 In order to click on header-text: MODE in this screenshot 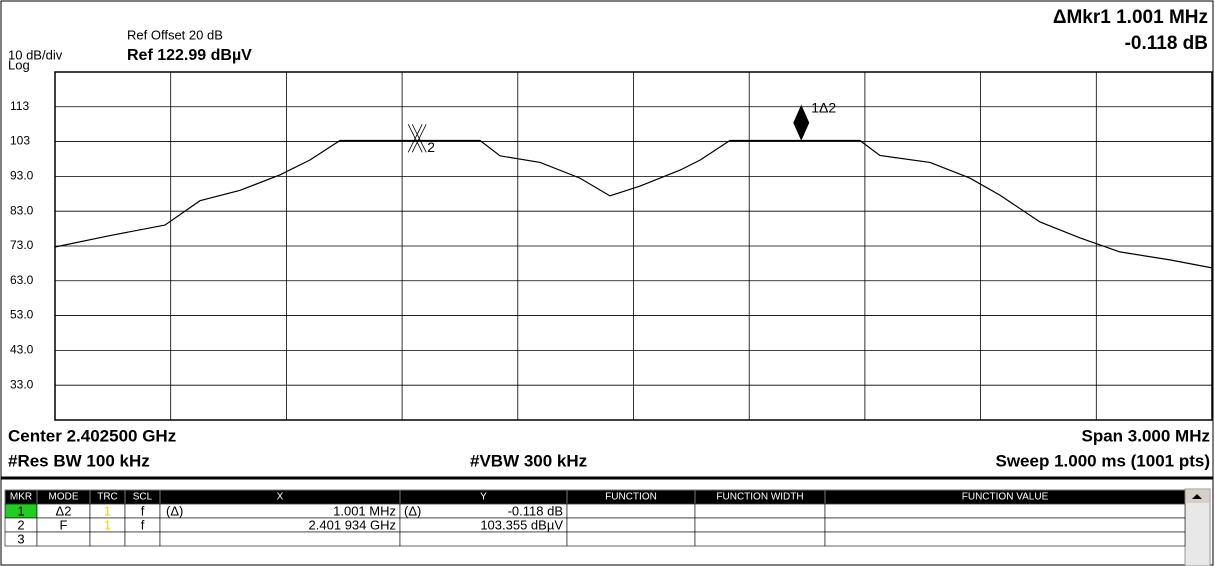, I will do `click(64, 497)`.